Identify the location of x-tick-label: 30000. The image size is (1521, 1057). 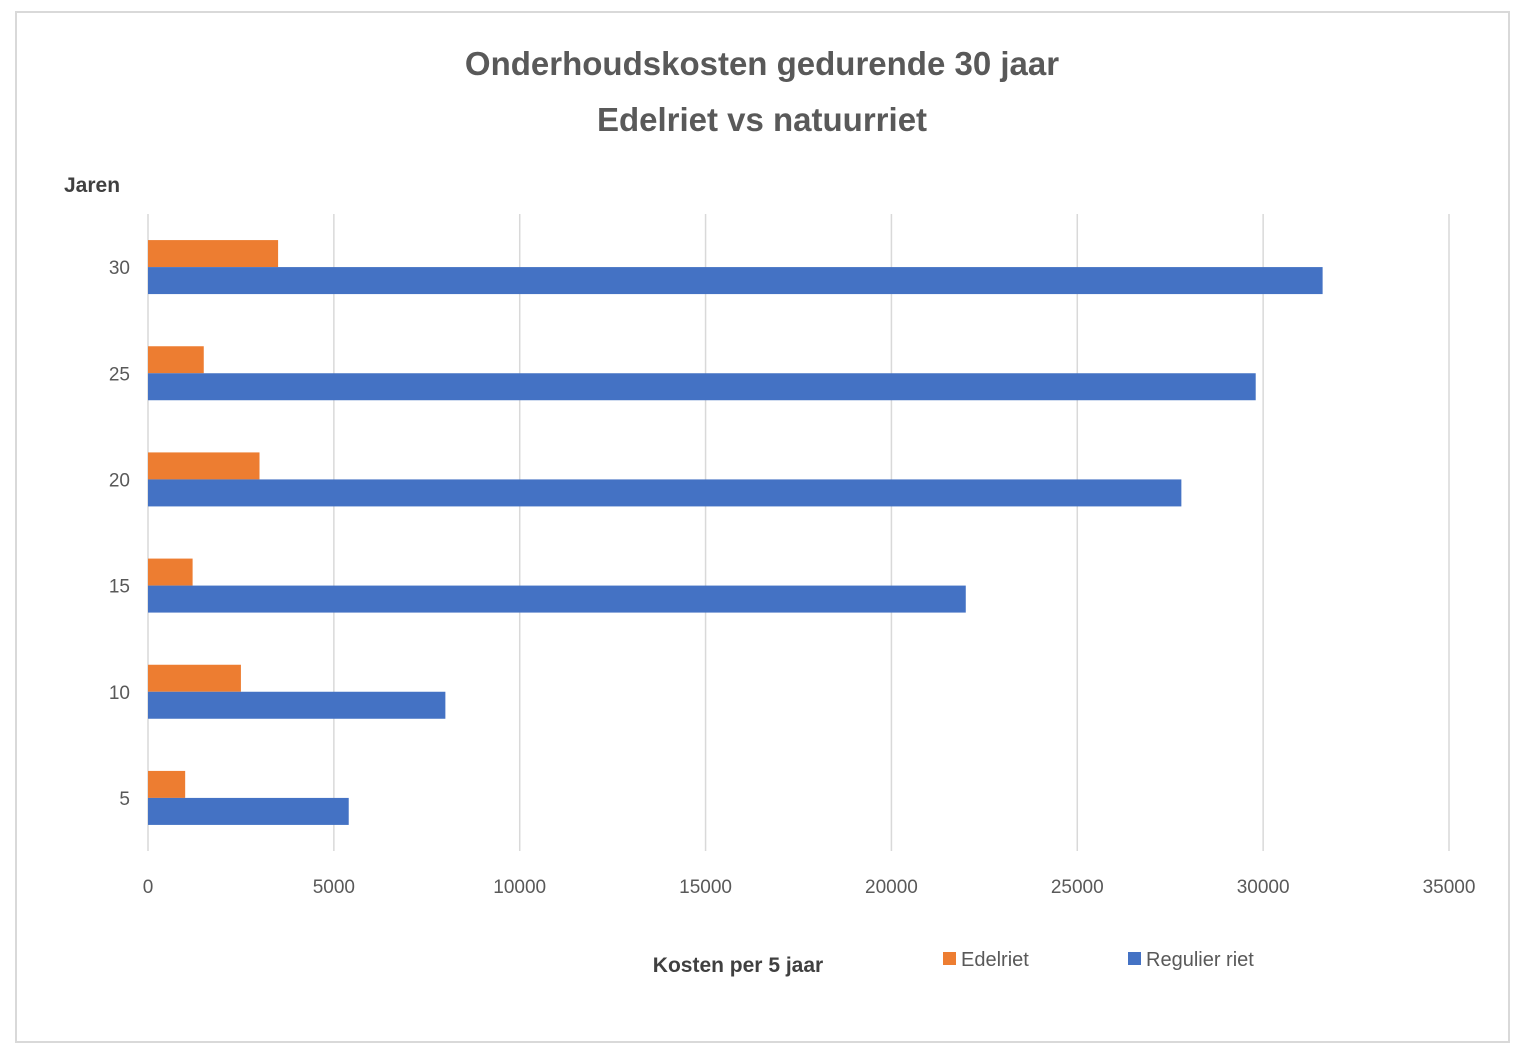
(1263, 887).